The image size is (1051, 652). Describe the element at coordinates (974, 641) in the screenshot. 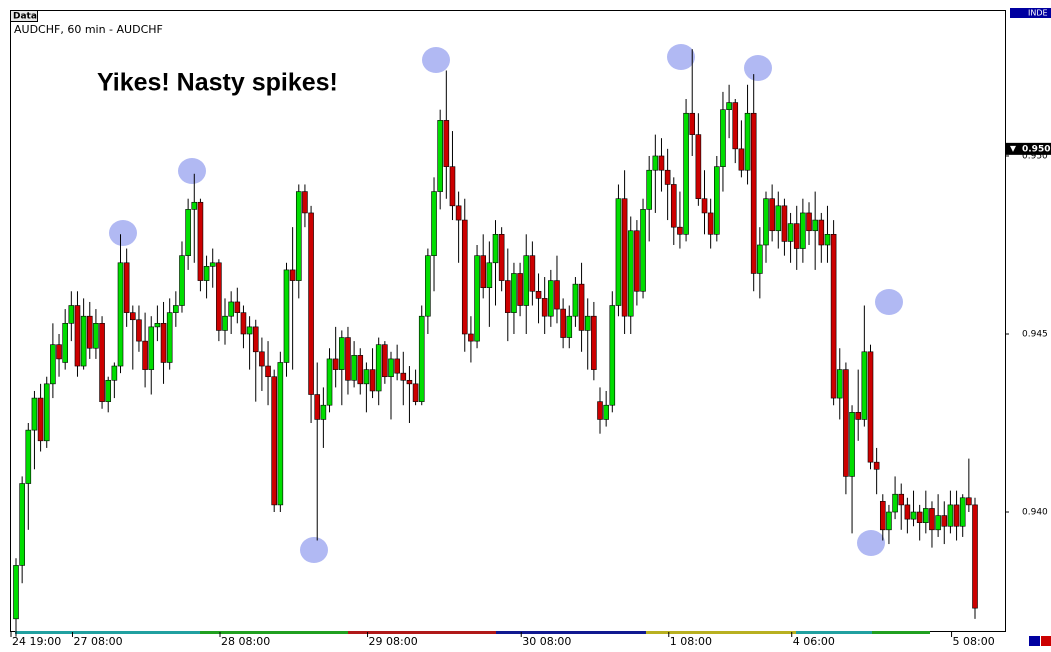

I see `x-tick-label: 5 08:00` at that location.